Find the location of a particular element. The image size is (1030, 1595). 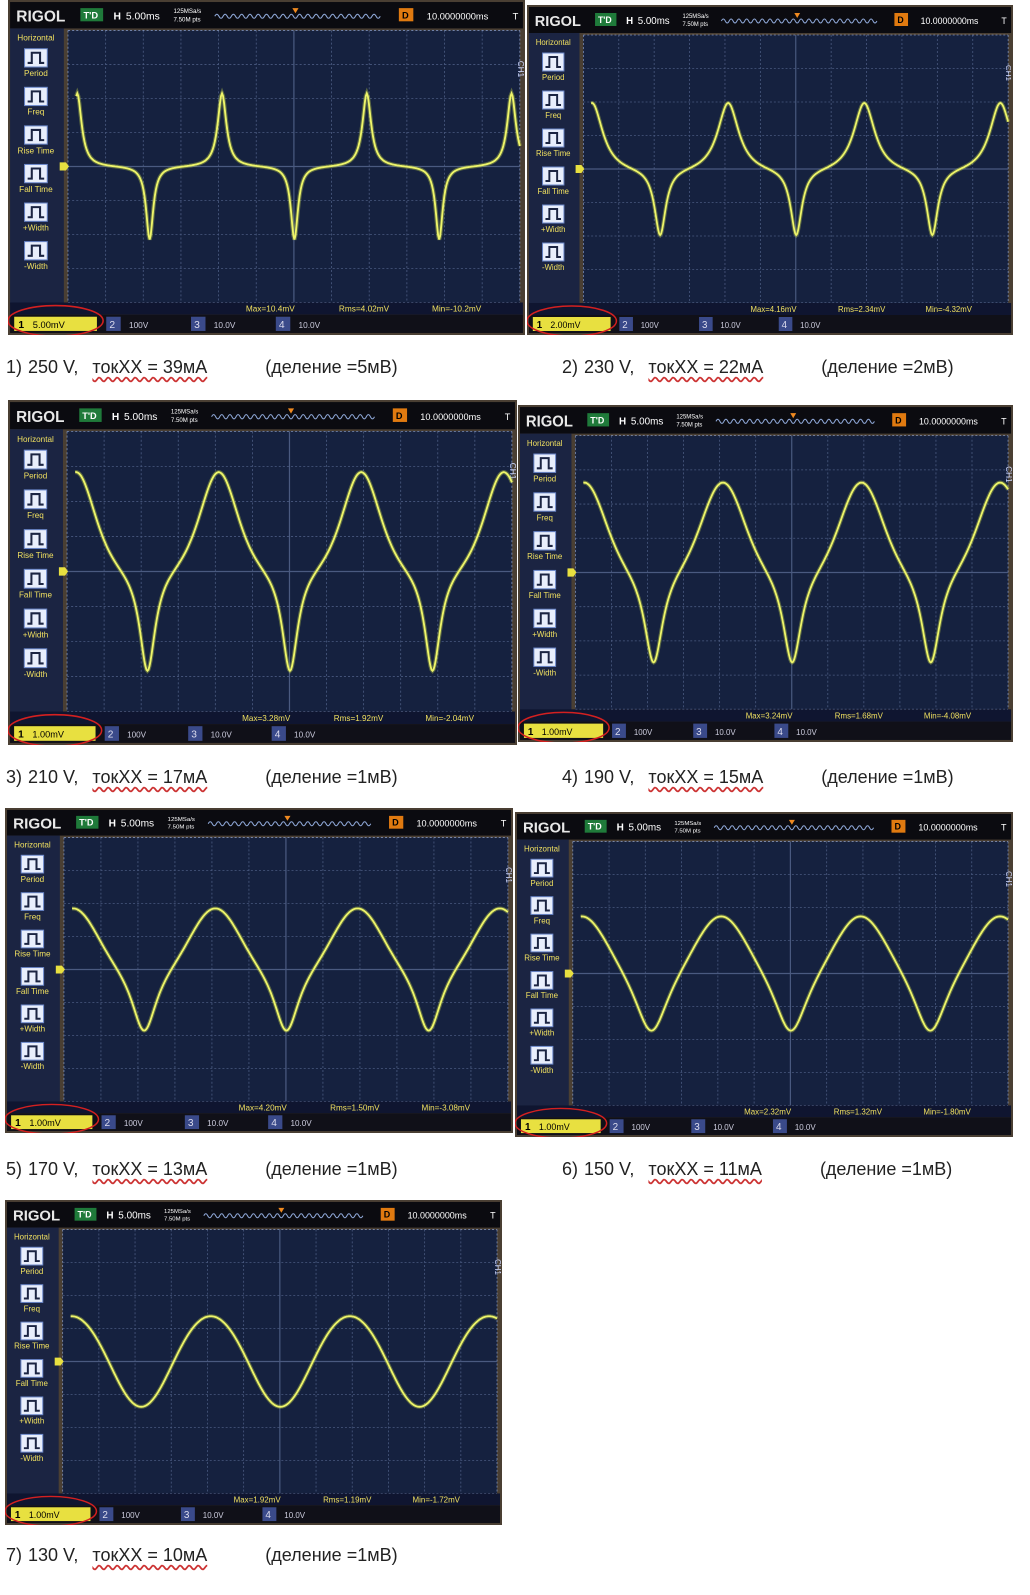

channel-number: 1 is located at coordinates (528, 1127).